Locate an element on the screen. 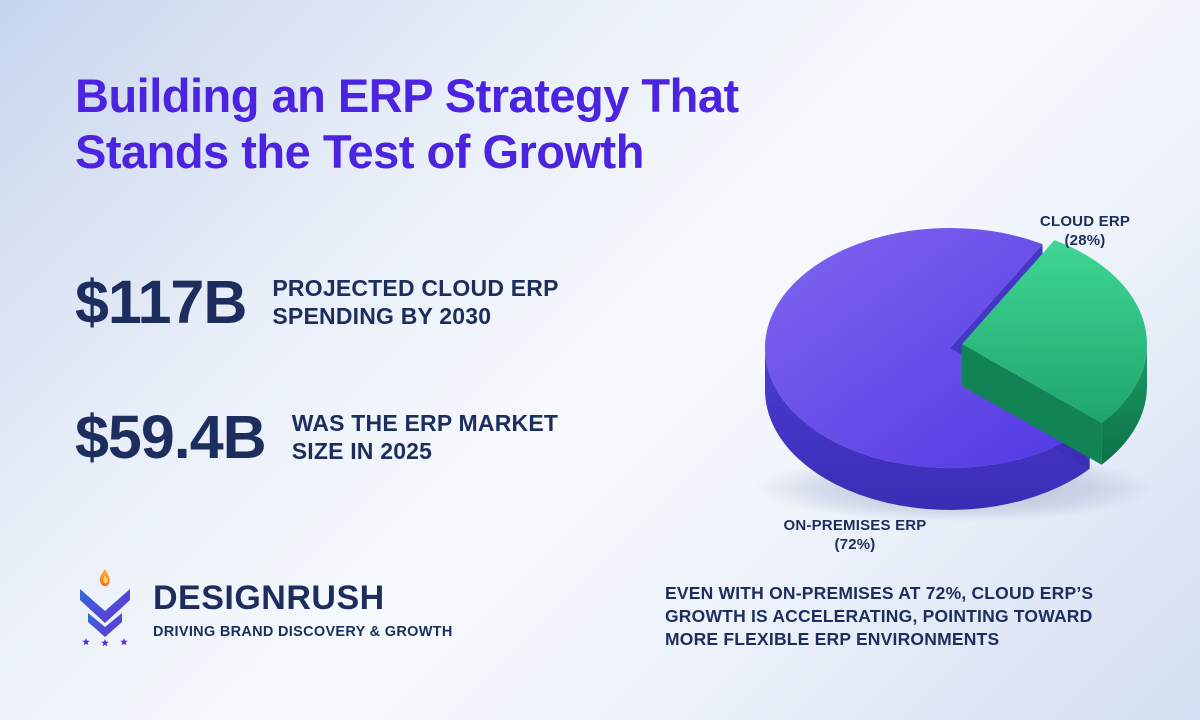  logo-chevron-upper is located at coordinates (105, 606).